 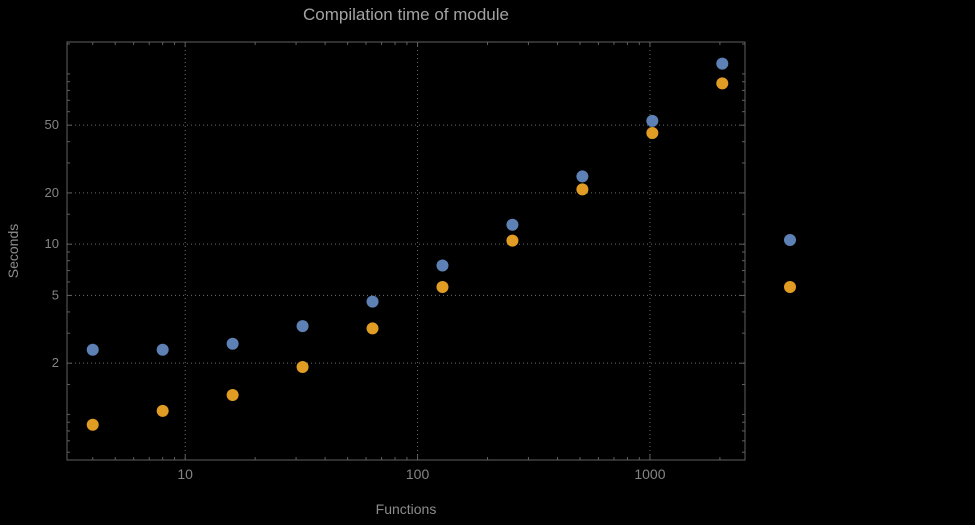 I want to click on x-tick-label: 1000, so click(x=649, y=474).